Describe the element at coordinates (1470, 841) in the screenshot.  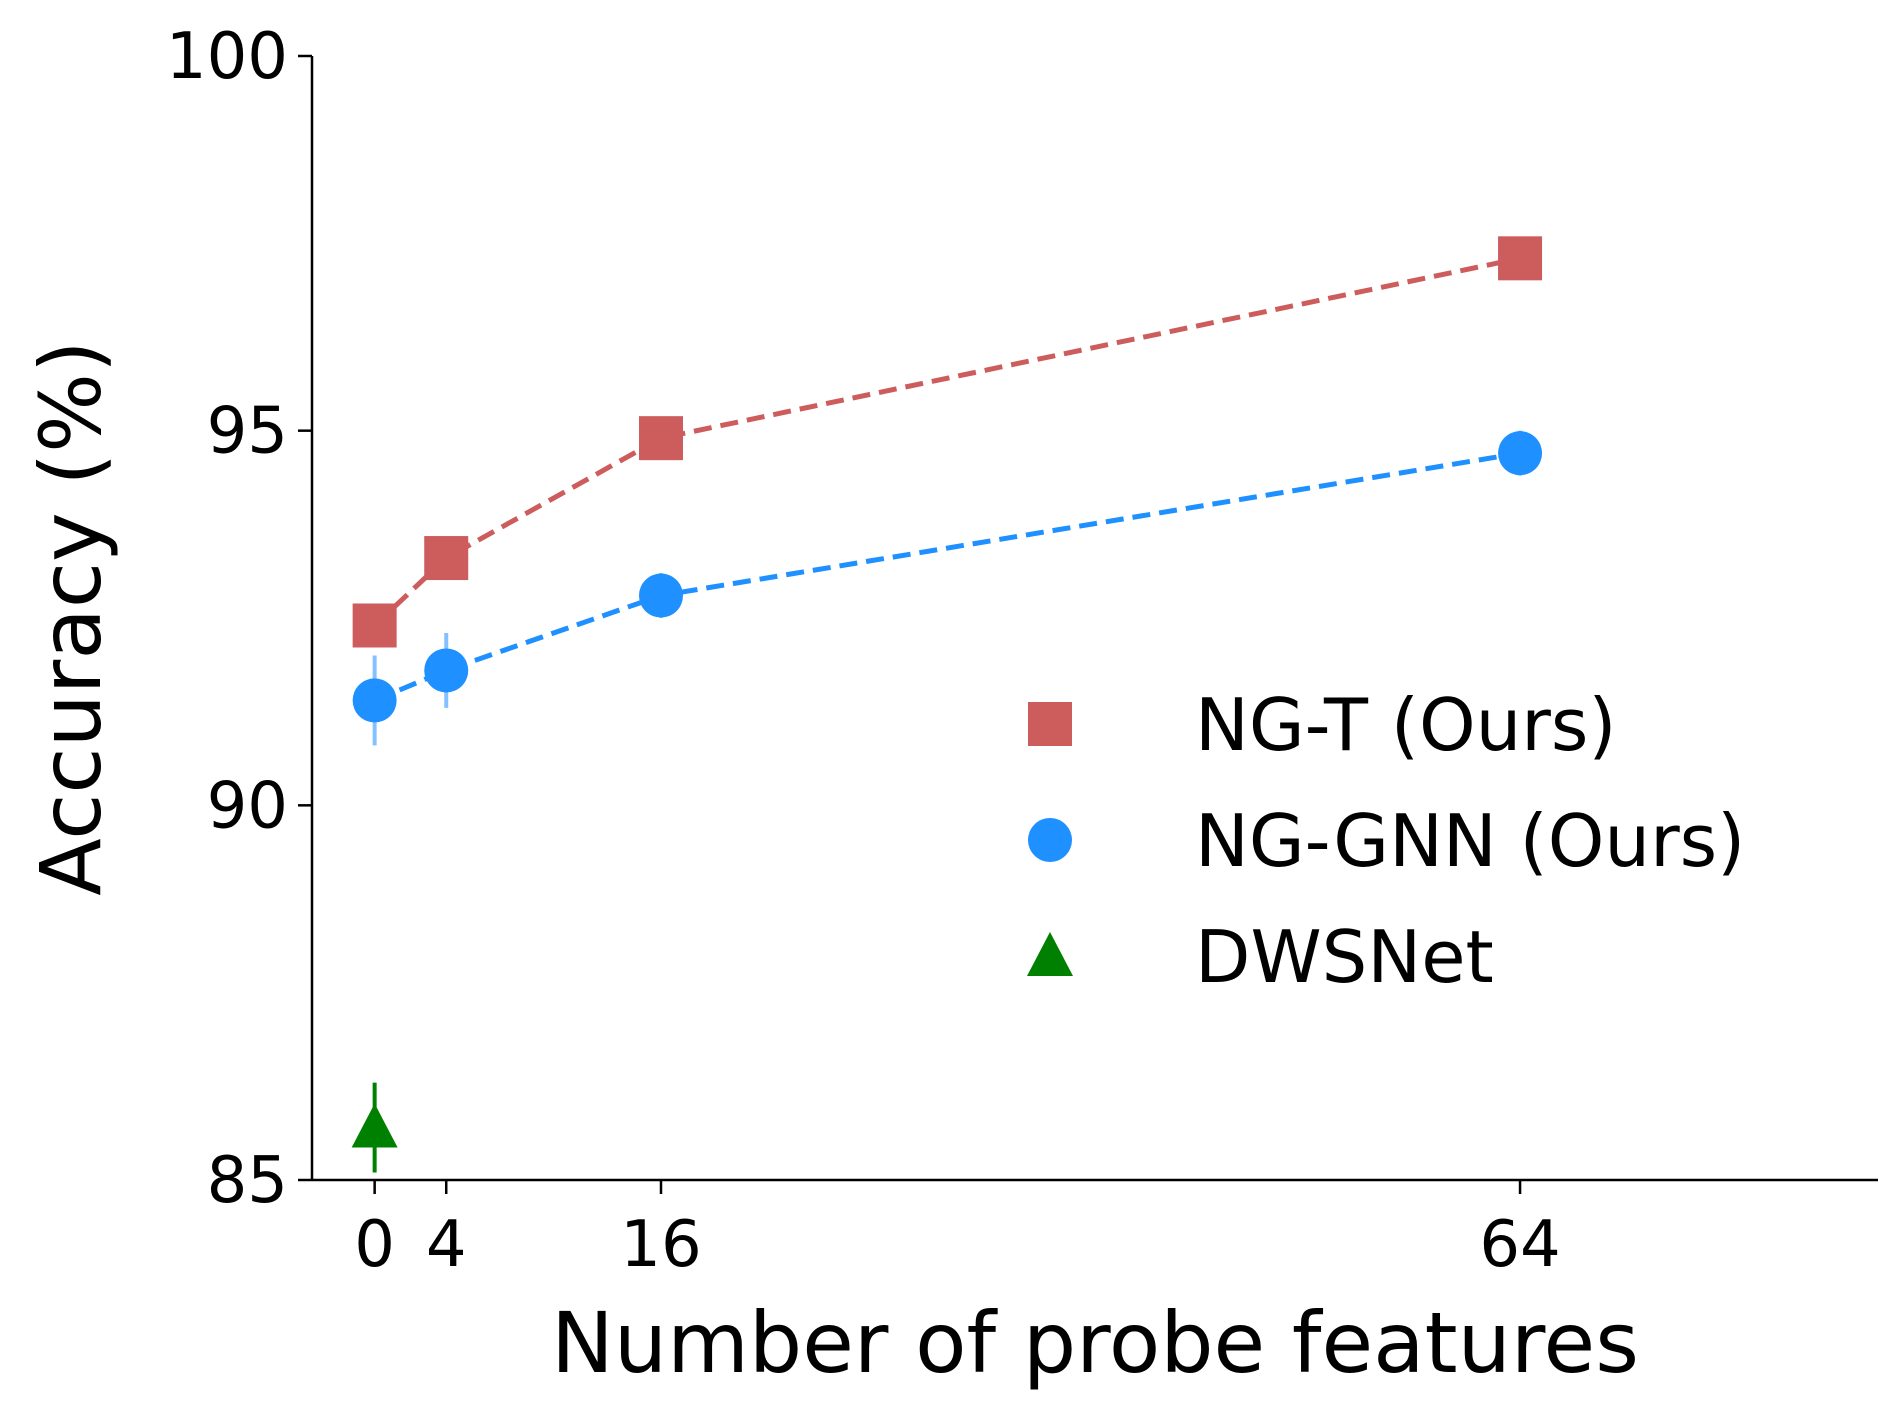
I see `legend-label: NG-GNN (Ours)` at that location.